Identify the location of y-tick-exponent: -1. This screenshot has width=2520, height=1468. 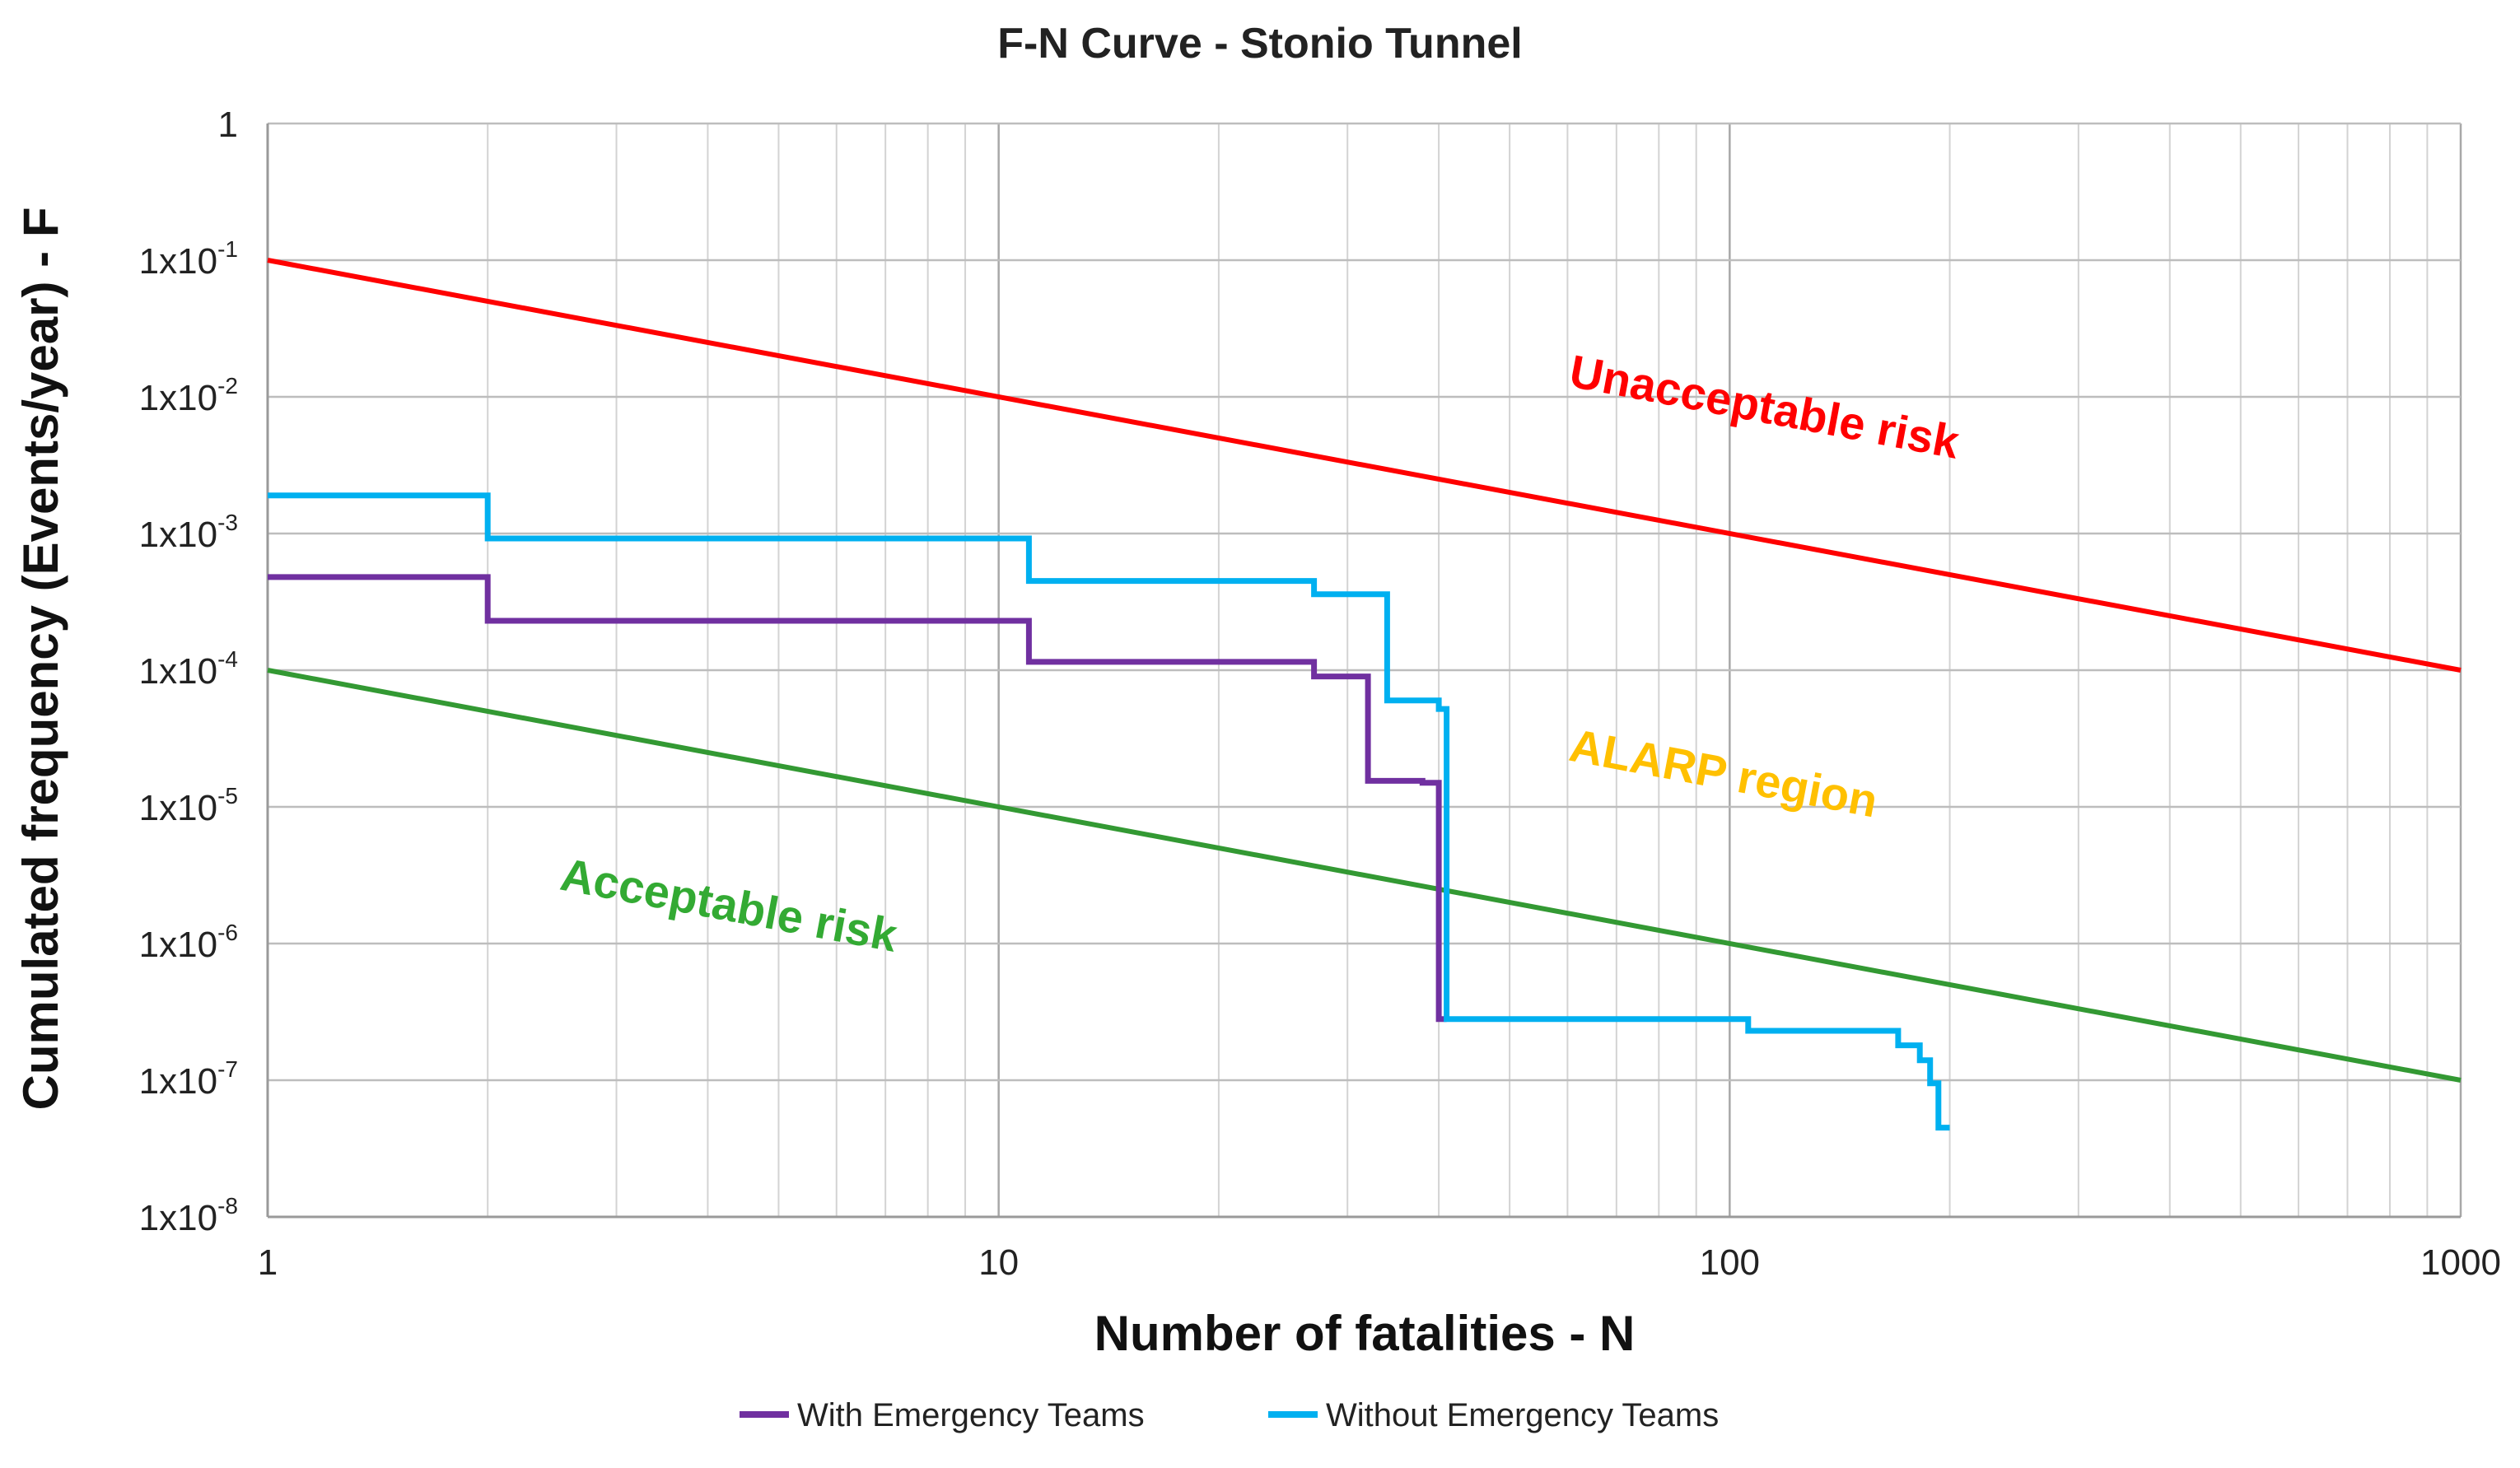
(227, 249).